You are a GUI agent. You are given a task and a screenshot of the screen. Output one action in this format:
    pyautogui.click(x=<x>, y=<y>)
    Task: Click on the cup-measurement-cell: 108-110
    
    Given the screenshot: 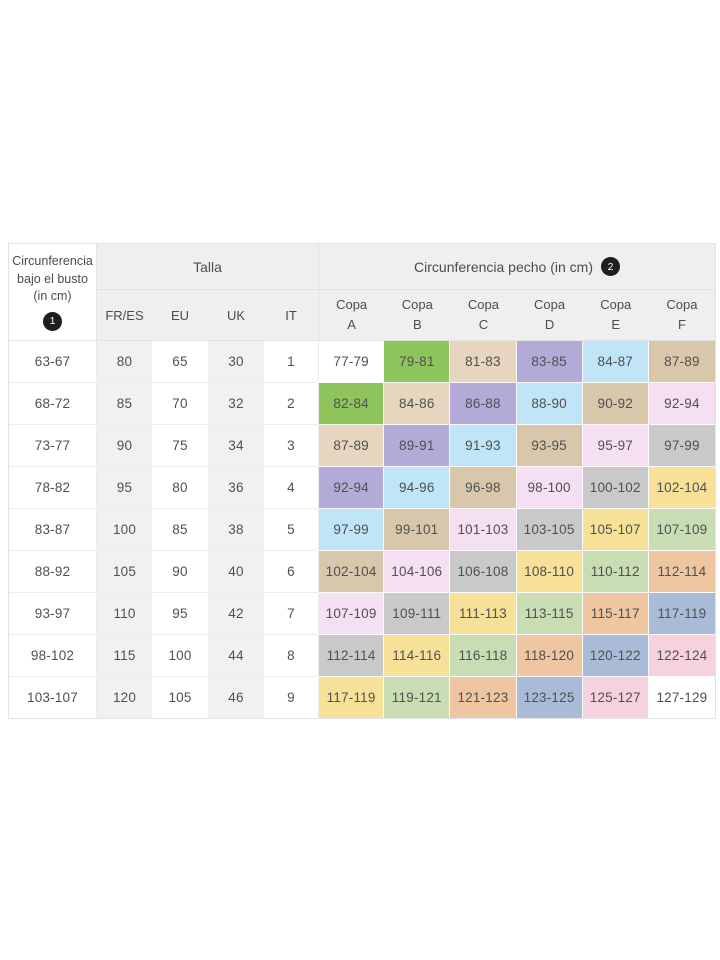 What is the action you would take?
    pyautogui.click(x=549, y=572)
    